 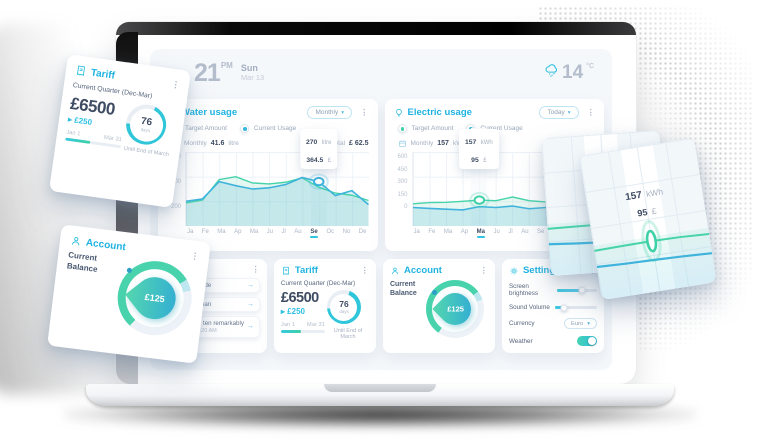 I want to click on water-card-title: Water usage, so click(x=209, y=112).